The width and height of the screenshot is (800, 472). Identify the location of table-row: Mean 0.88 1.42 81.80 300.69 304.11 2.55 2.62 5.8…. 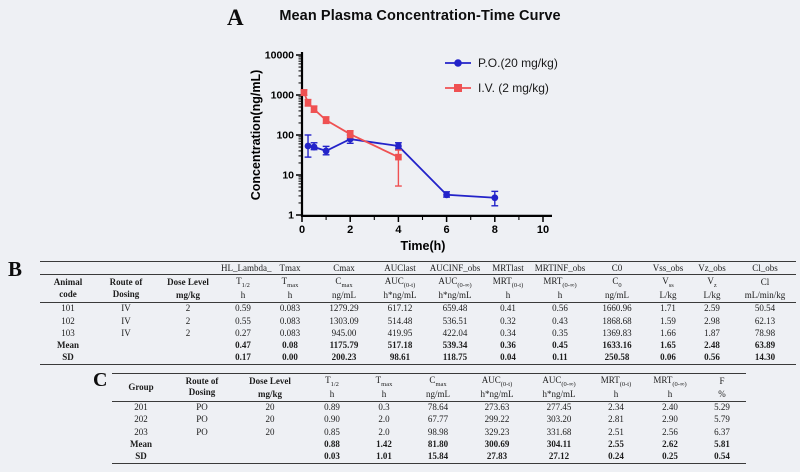
(429, 444).